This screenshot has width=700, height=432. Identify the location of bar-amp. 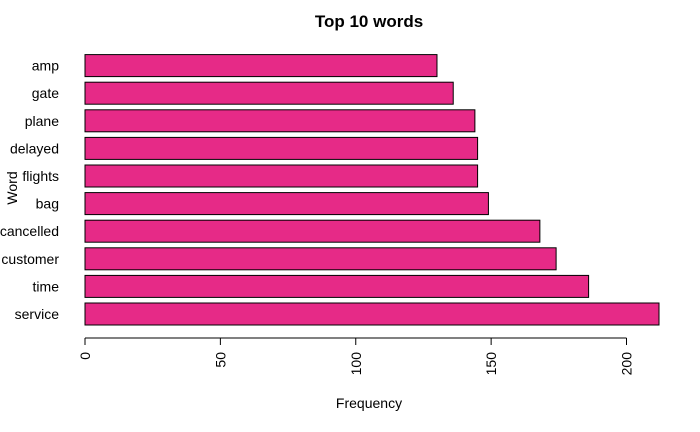
(261, 66).